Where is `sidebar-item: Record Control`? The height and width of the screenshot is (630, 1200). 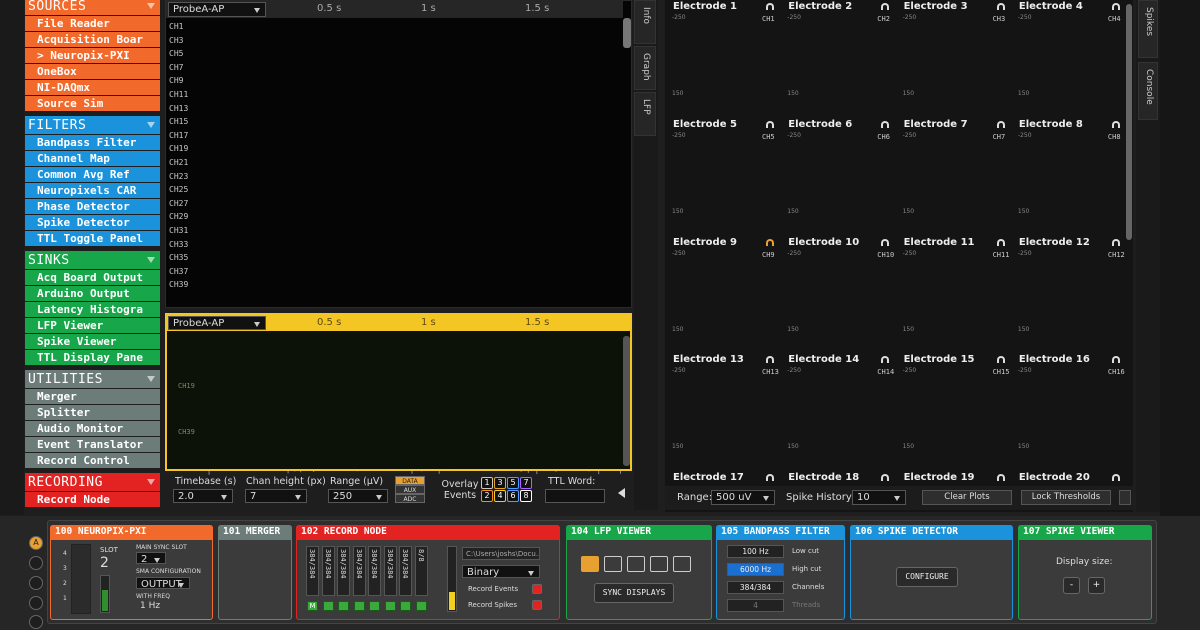
sidebar-item: Record Control is located at coordinates (92, 460).